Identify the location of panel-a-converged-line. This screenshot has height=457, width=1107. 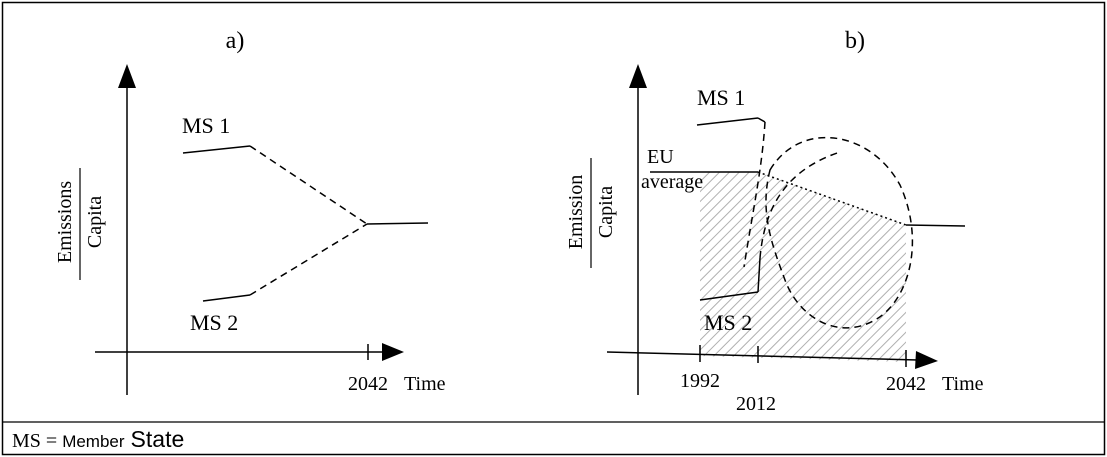
(397, 223).